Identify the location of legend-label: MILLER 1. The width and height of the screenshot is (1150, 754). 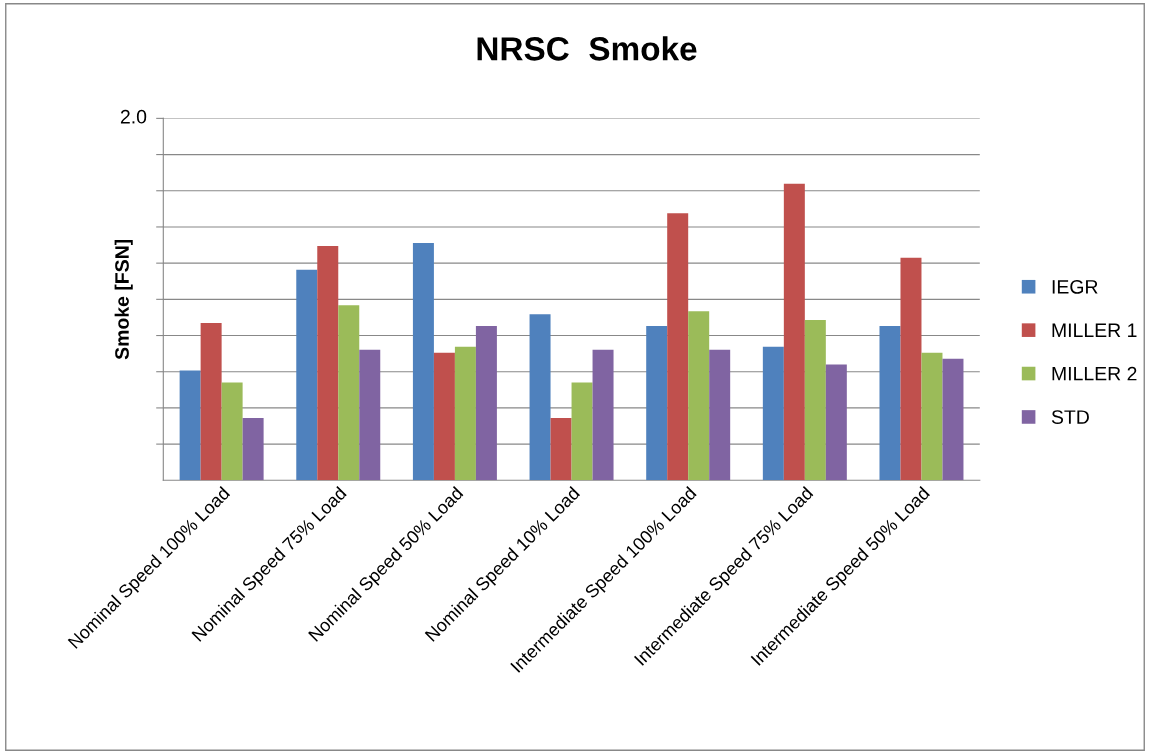
(1094, 330).